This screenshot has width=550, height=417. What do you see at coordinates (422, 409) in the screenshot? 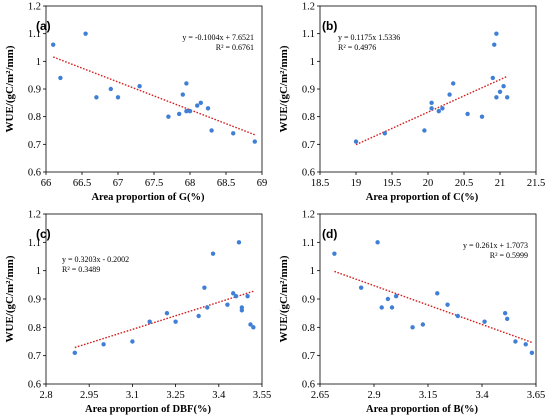
I see `x-axis-label: Area proportion of B(%)` at bounding box center [422, 409].